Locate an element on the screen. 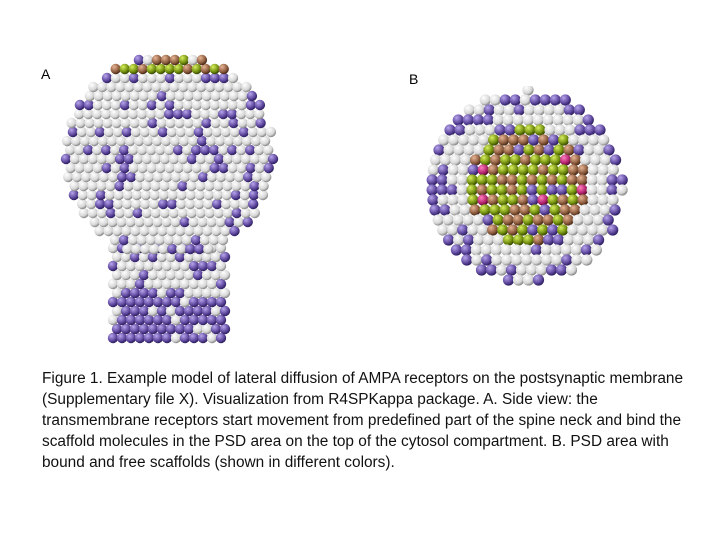  psd-spheres is located at coordinates (527, 186).